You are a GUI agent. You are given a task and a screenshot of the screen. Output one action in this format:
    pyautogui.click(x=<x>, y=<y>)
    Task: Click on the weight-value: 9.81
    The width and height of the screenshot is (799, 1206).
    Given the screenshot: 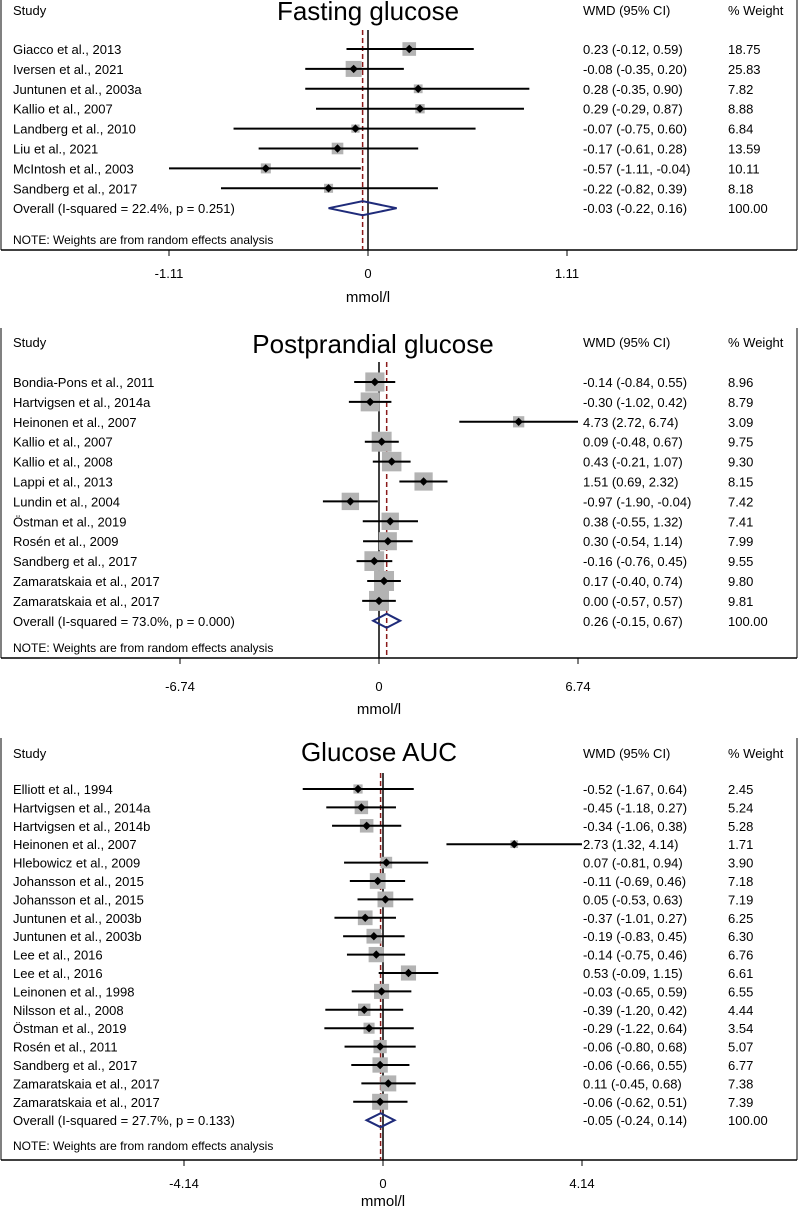 What is the action you would take?
    pyautogui.click(x=740, y=601)
    